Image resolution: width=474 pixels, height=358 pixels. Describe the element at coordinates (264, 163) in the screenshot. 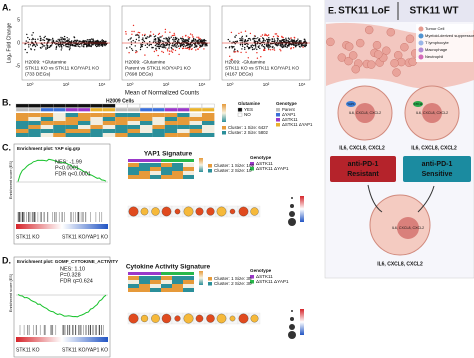

I see `label: ΔSTK11` at that location.